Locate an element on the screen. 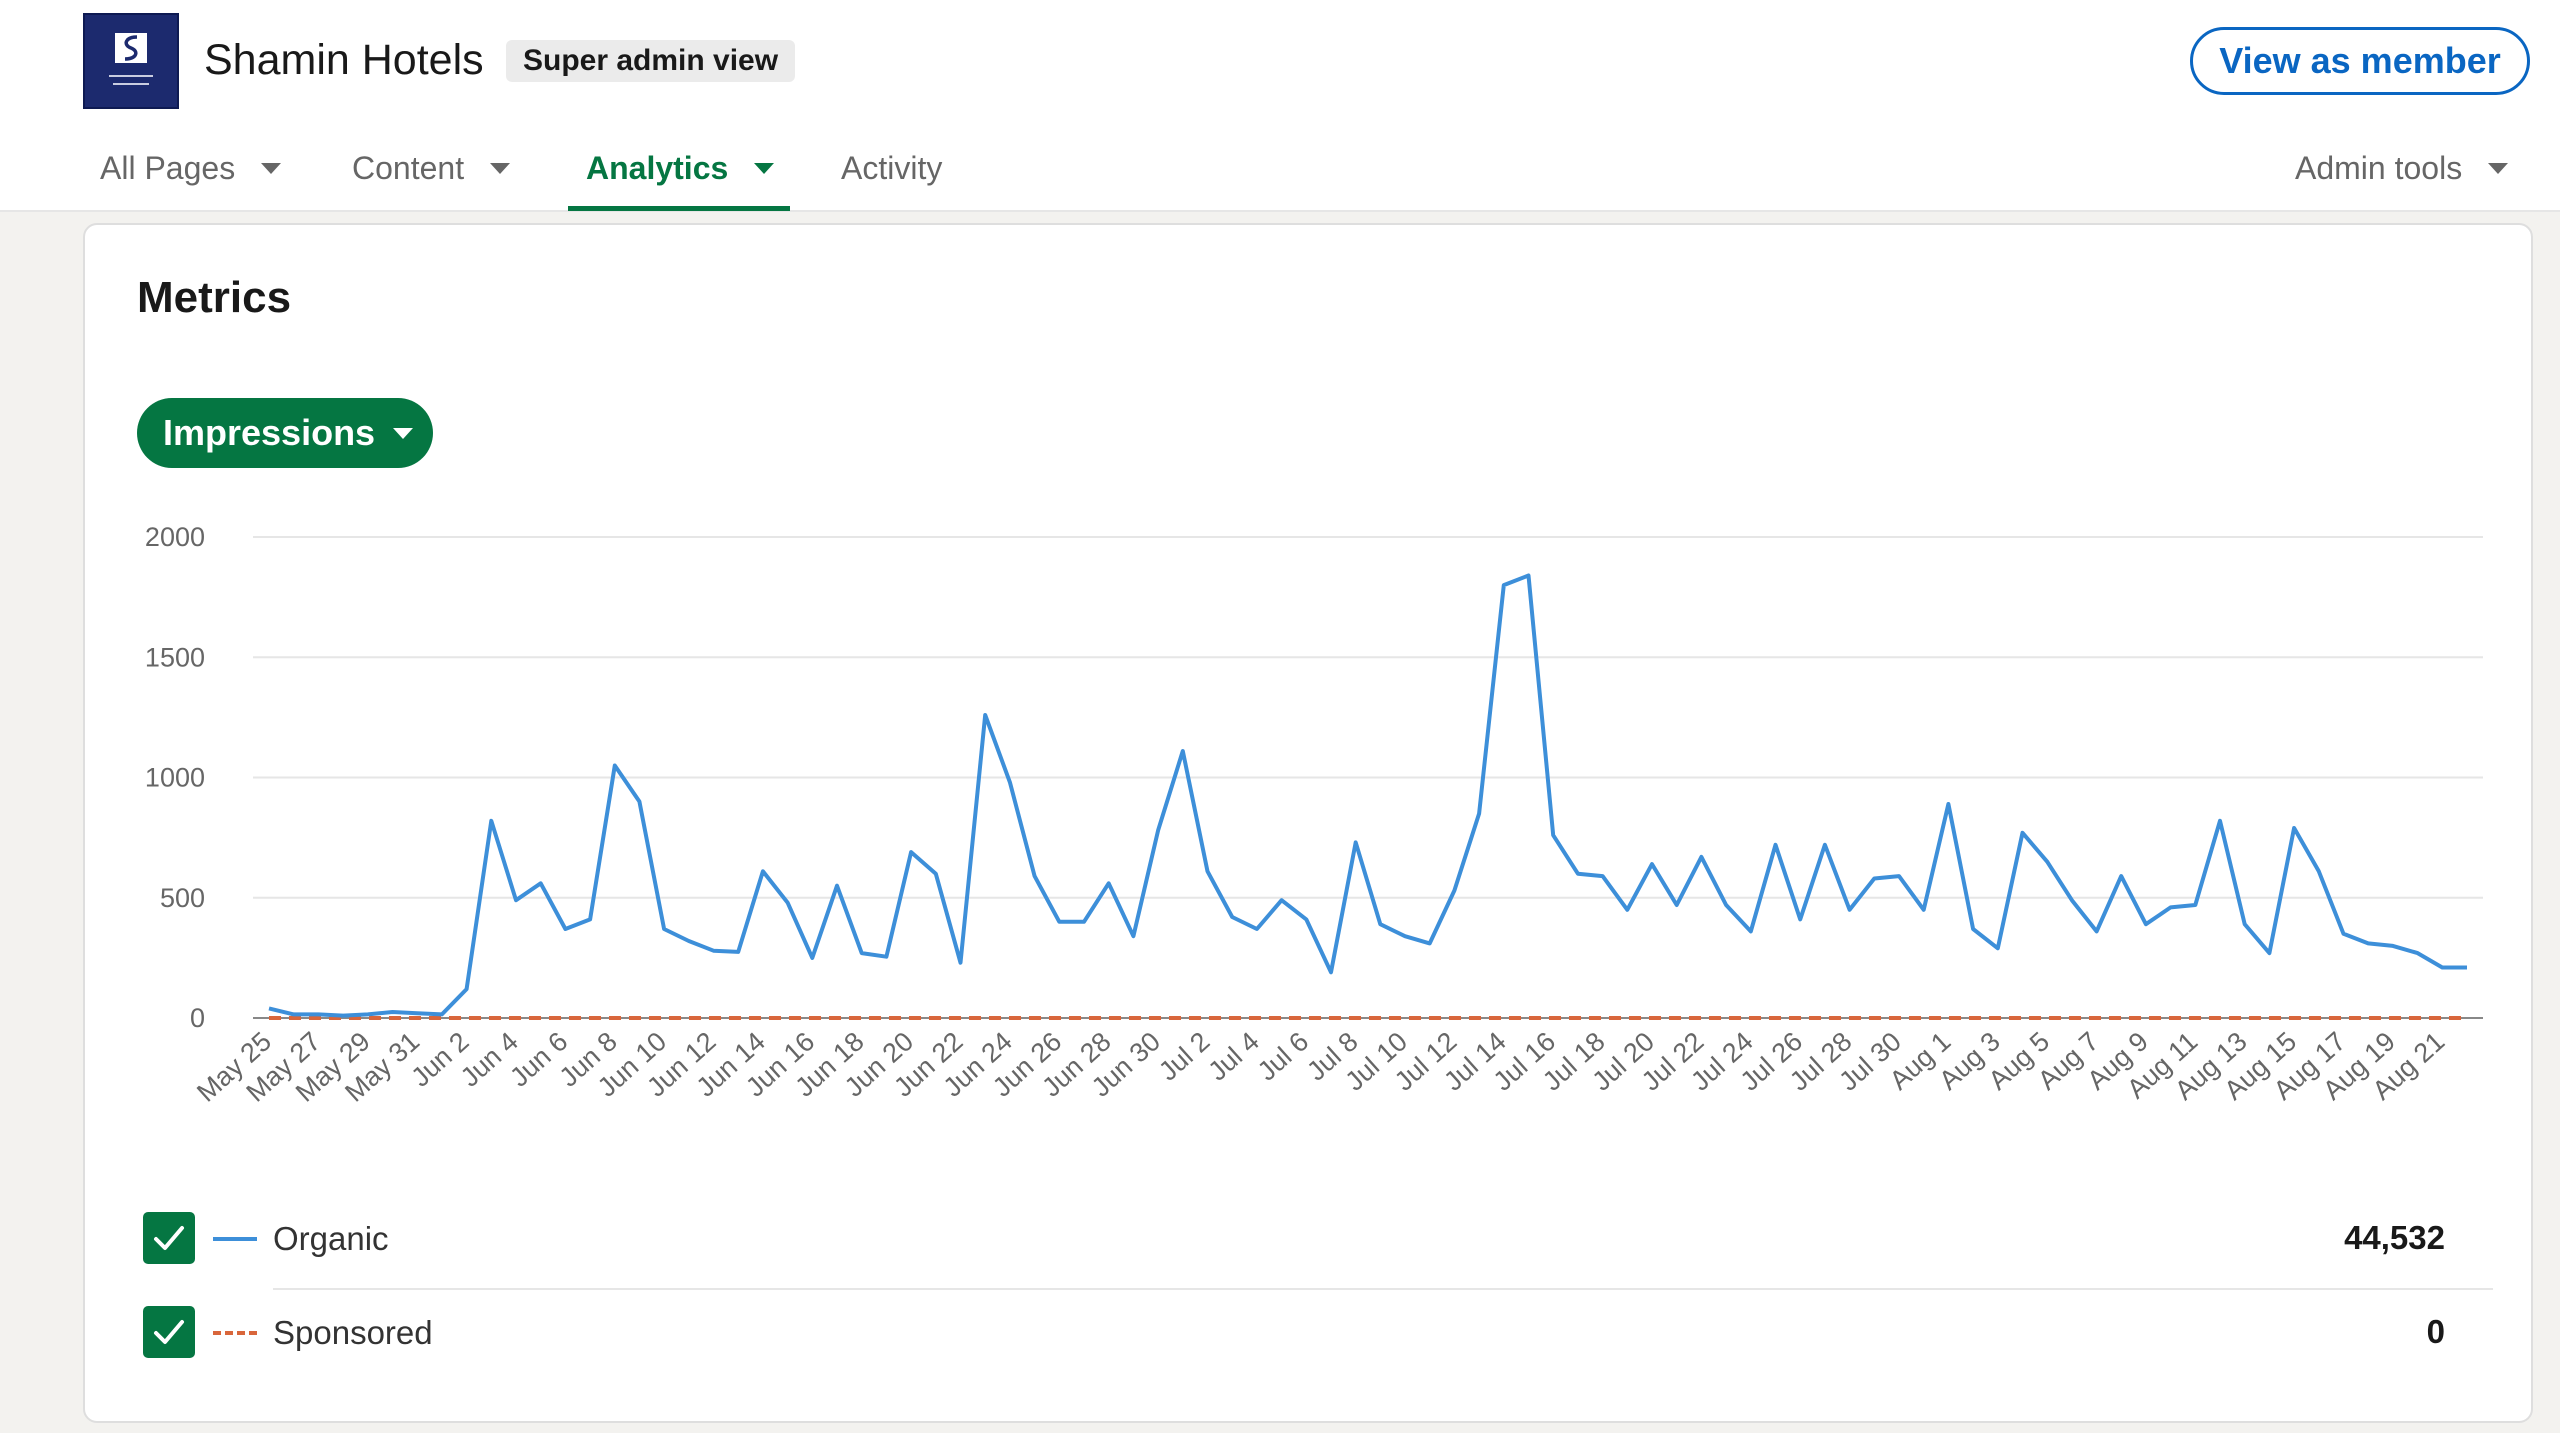 This screenshot has width=2560, height=1433. tab-analytics: Analytics is located at coordinates (680, 168).